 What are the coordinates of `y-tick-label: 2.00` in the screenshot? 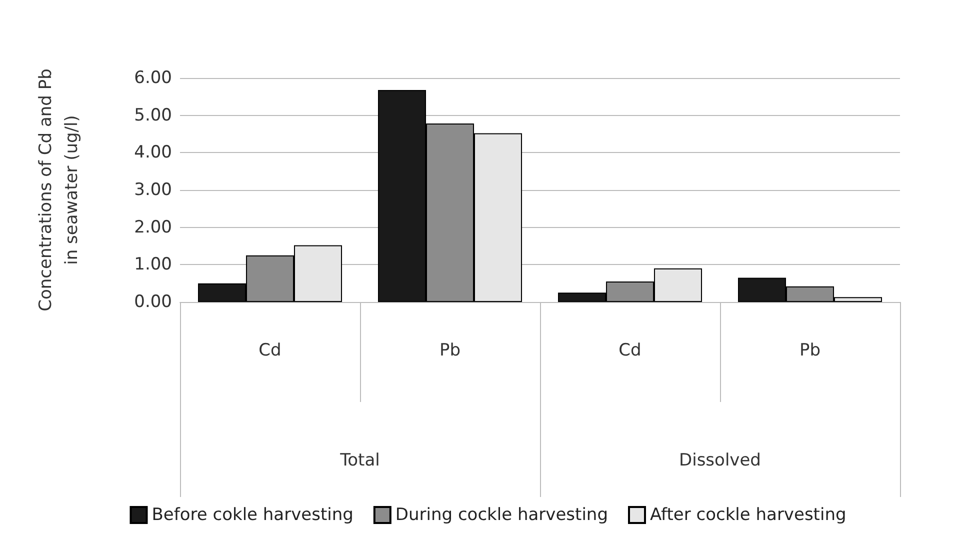 It's located at (153, 227).